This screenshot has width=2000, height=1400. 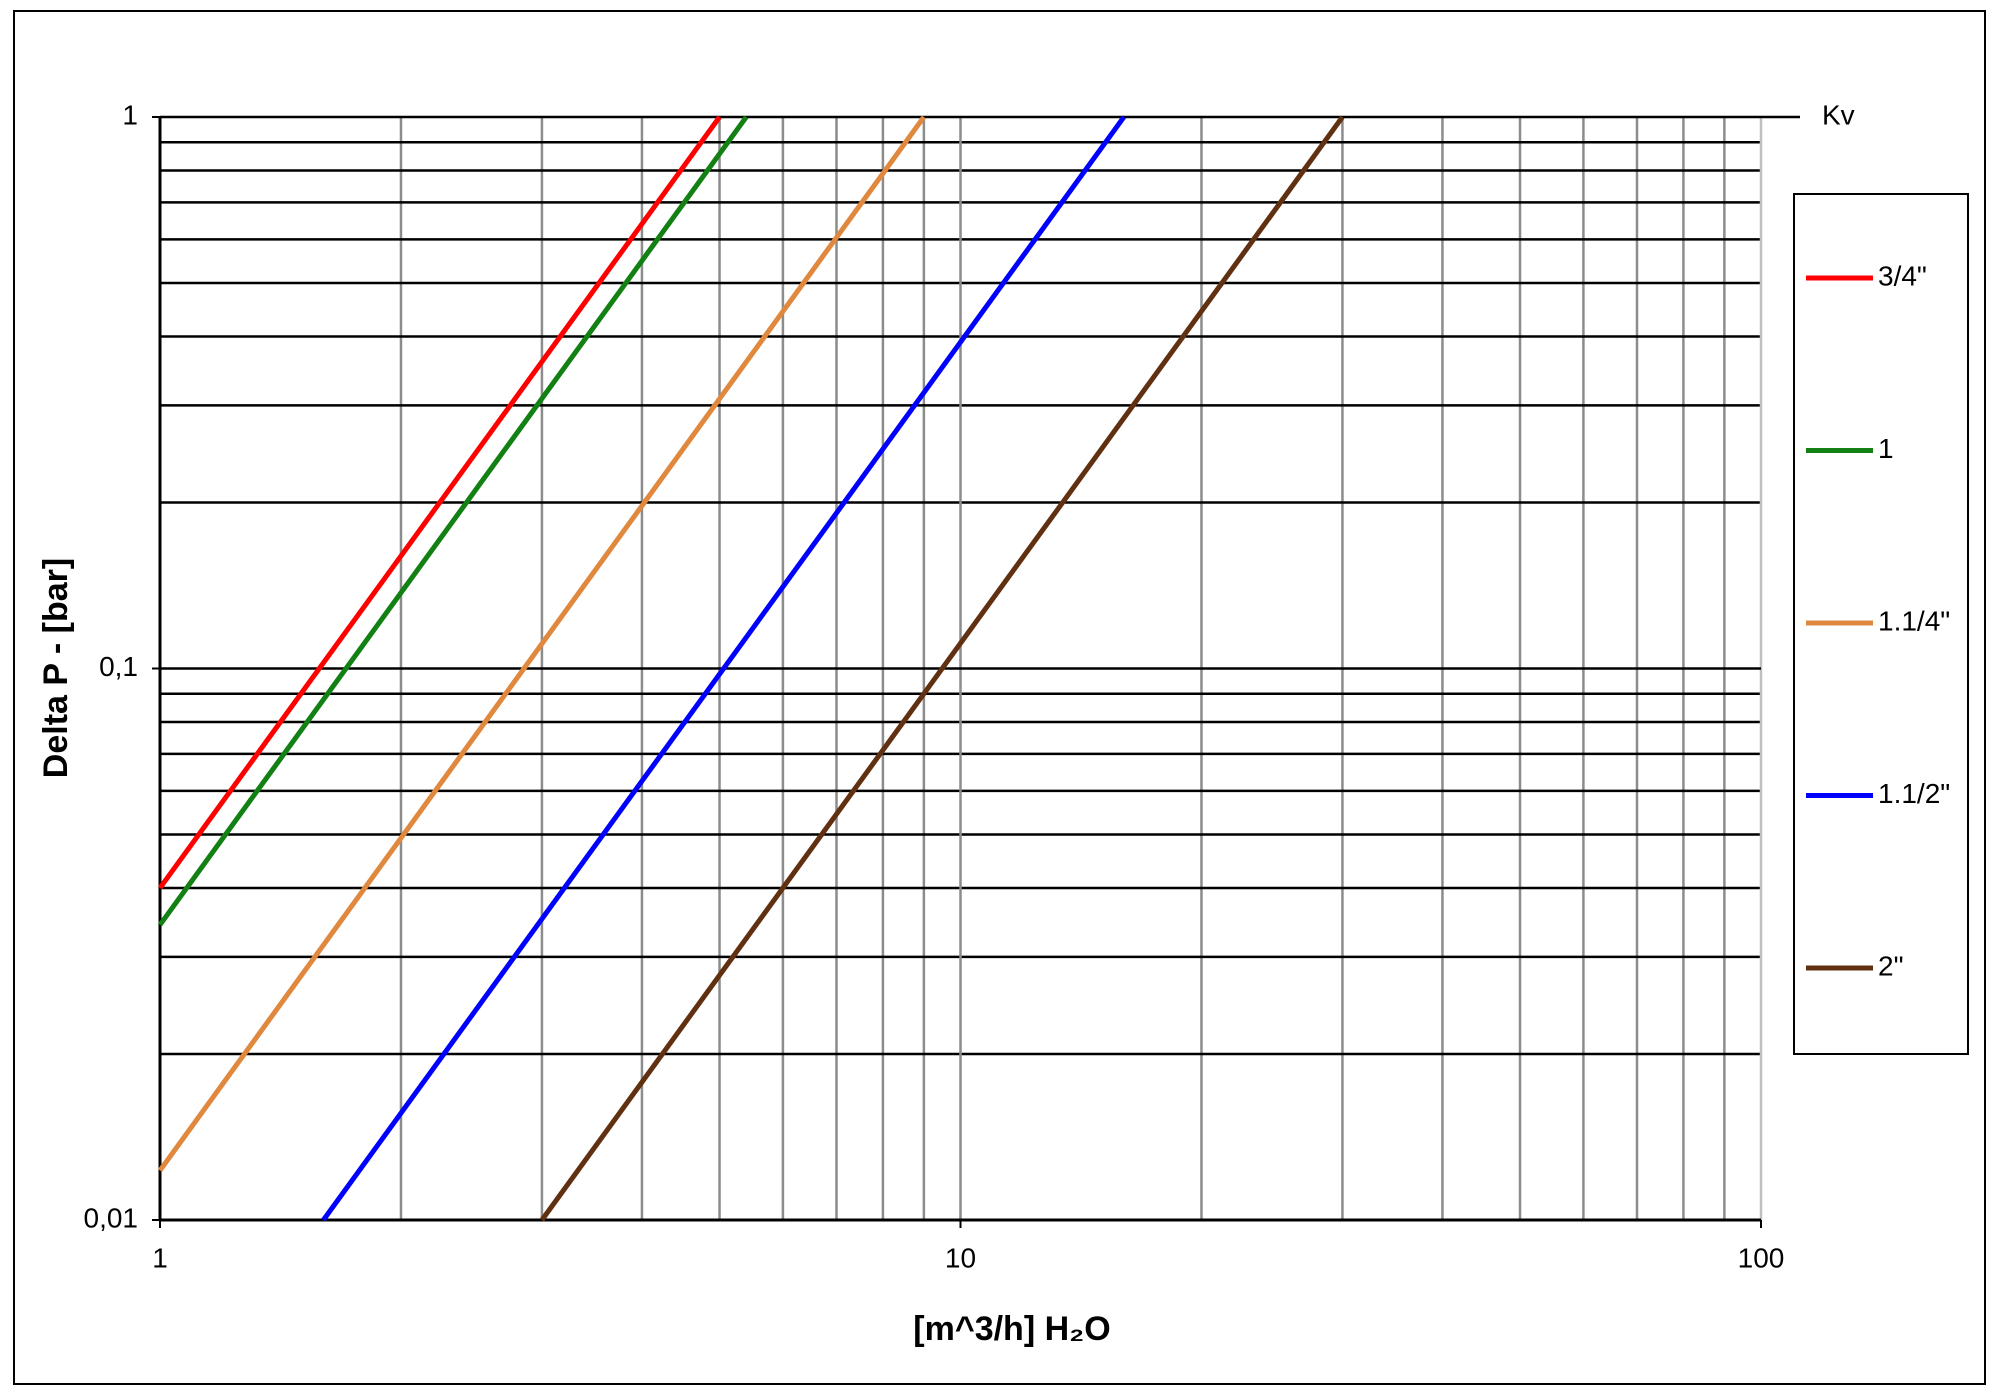 What do you see at coordinates (1761, 1257) in the screenshot?
I see `x-tick-label: 100` at bounding box center [1761, 1257].